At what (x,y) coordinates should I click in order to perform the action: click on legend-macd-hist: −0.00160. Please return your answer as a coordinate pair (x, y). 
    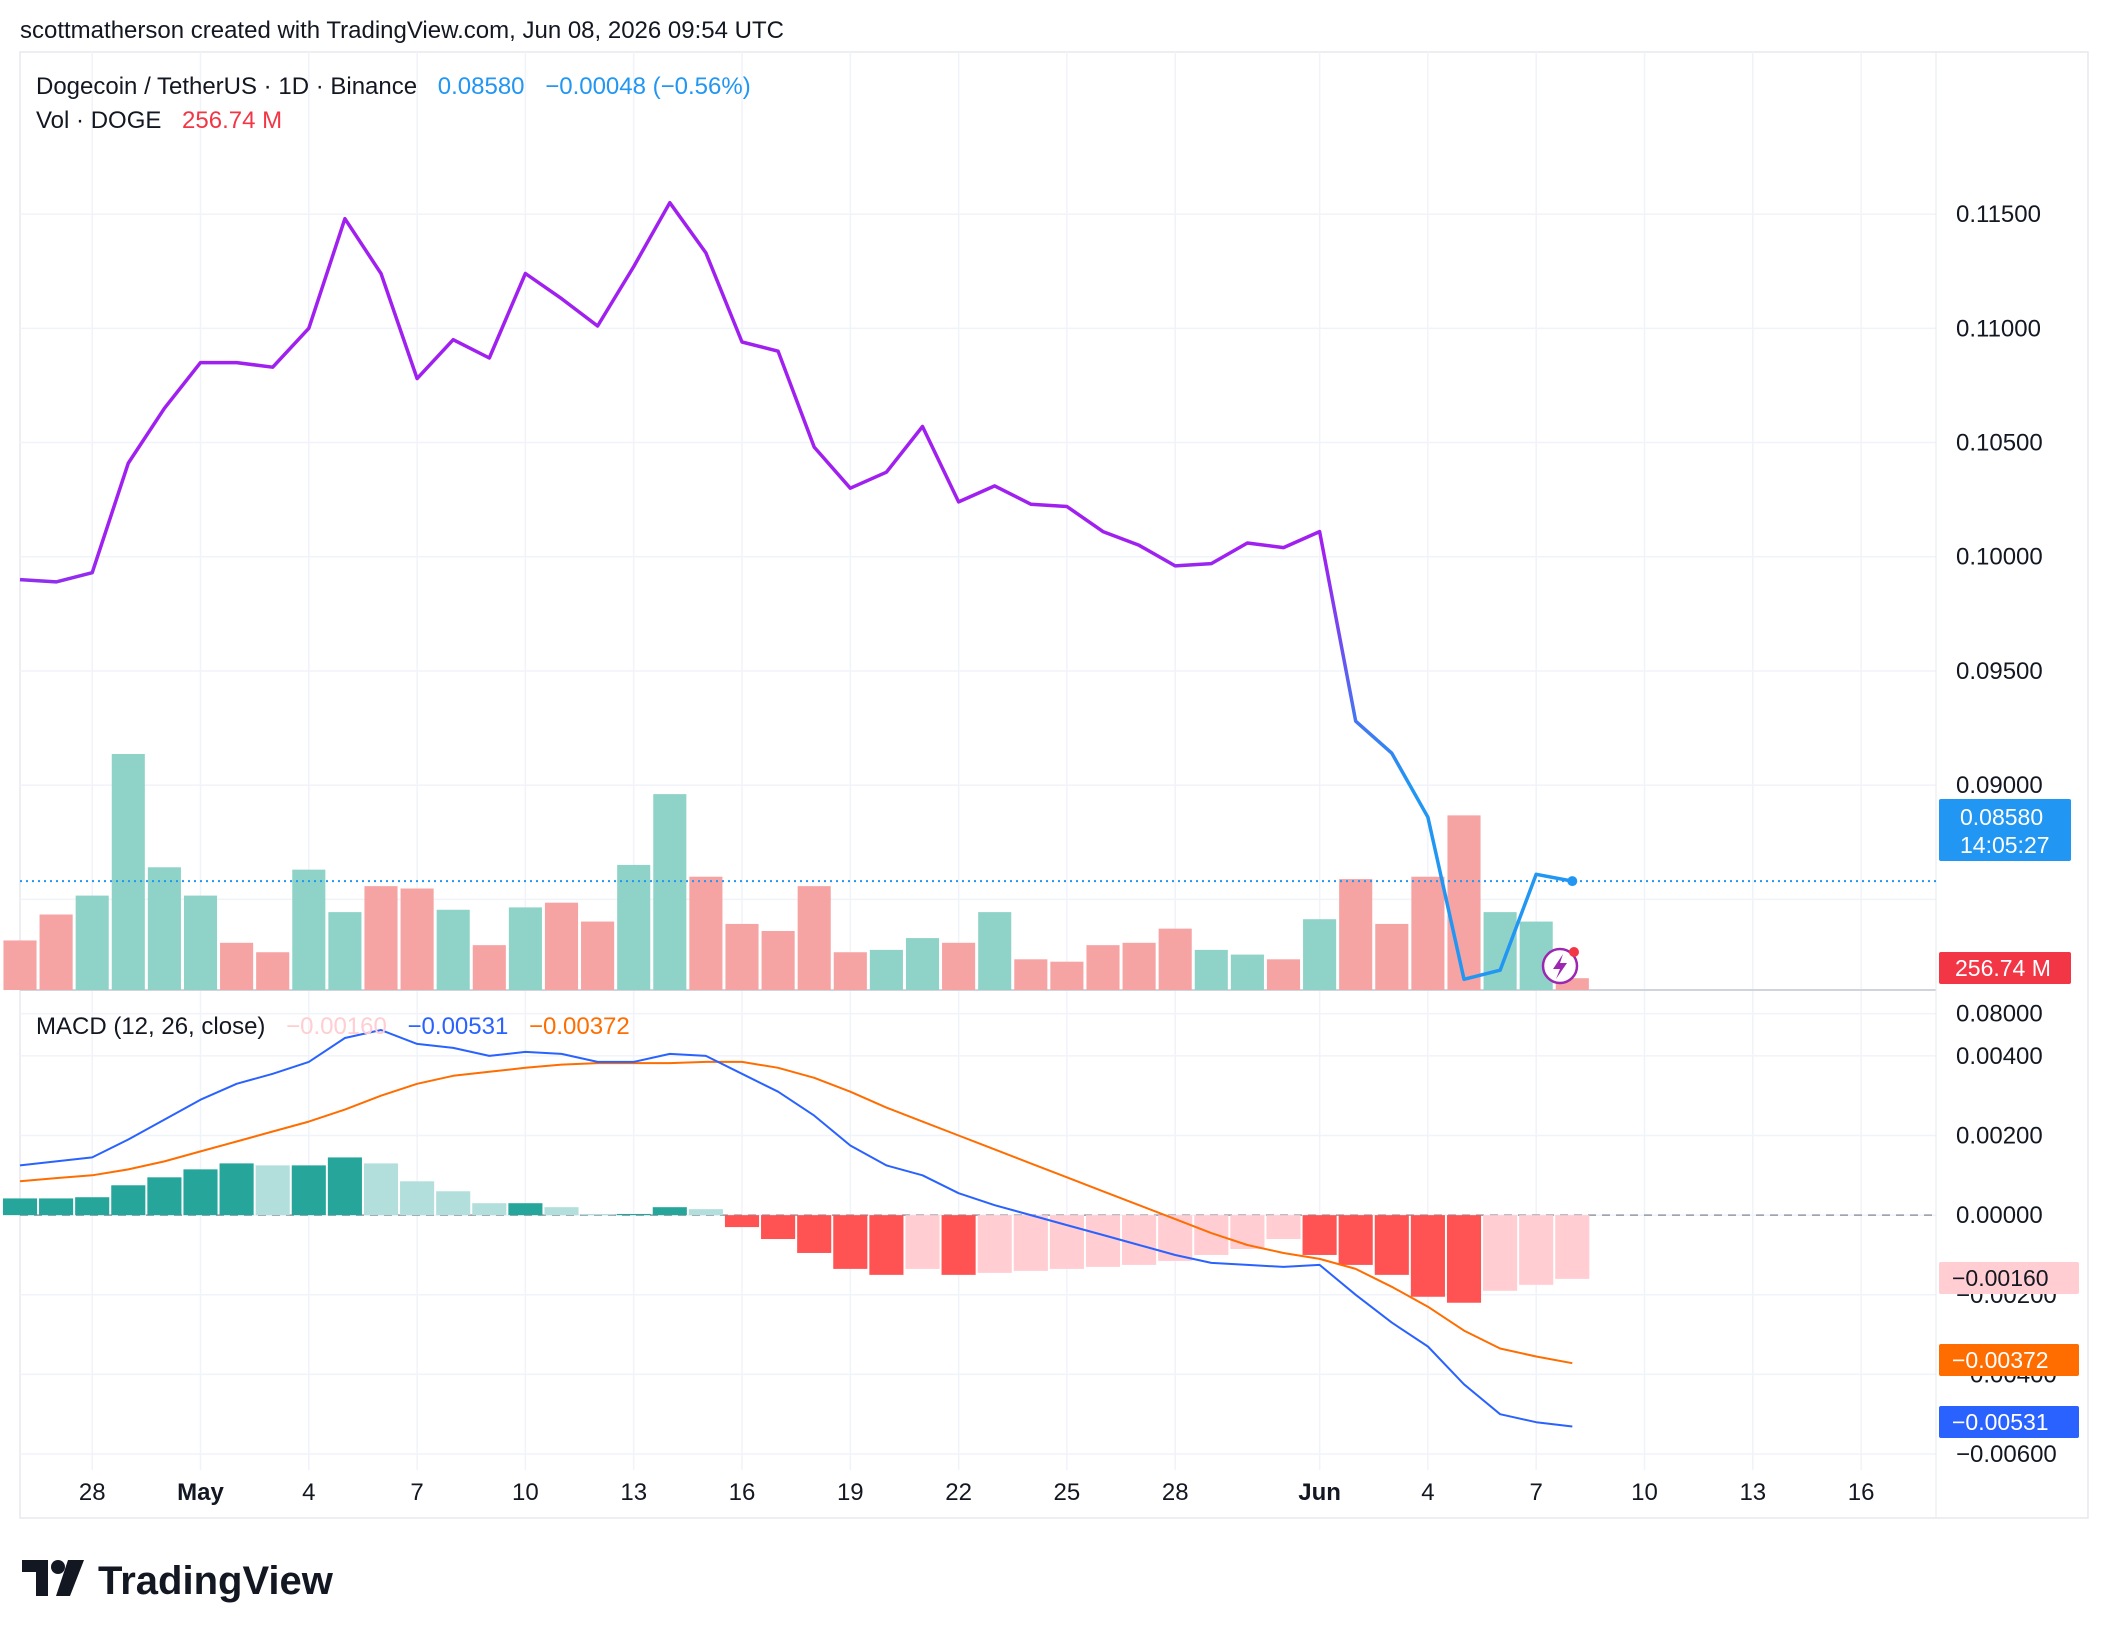
    Looking at the image, I should click on (336, 1026).